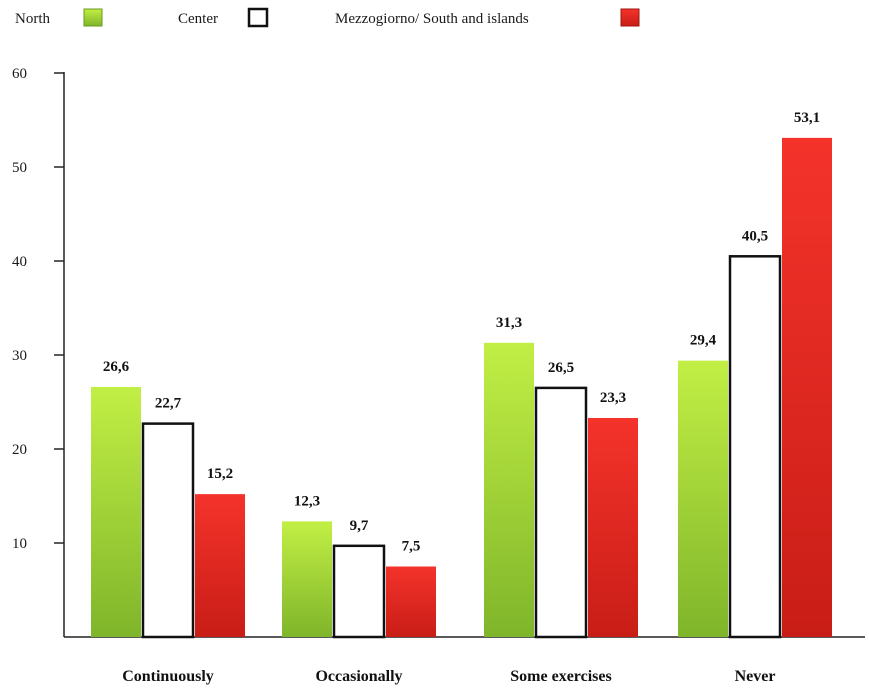 The height and width of the screenshot is (690, 869). I want to click on category-label: Some exercises, so click(560, 676).